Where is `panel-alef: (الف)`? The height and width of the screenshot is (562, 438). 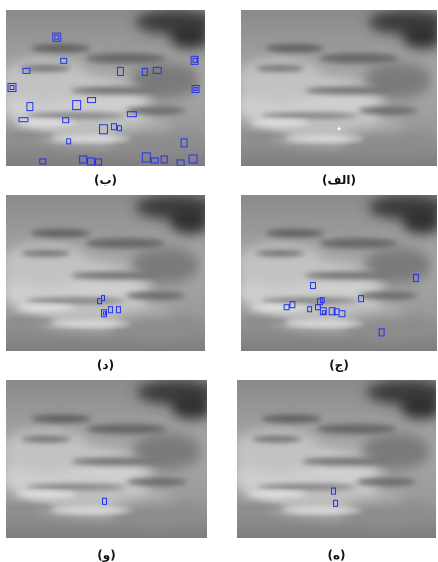
panel-alef: (الف) is located at coordinates (339, 100).